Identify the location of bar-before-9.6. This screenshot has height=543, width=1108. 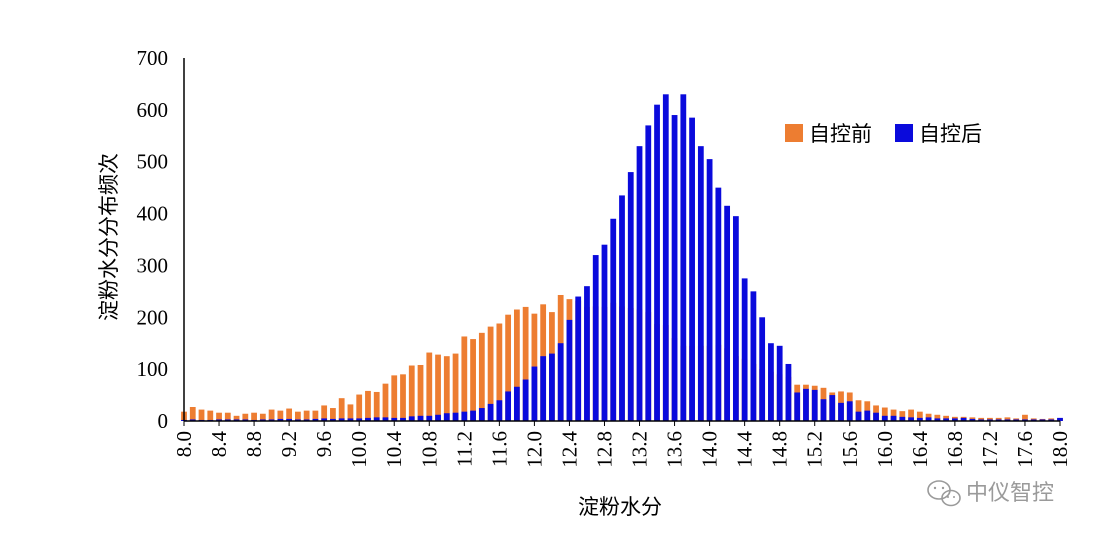
(324, 413).